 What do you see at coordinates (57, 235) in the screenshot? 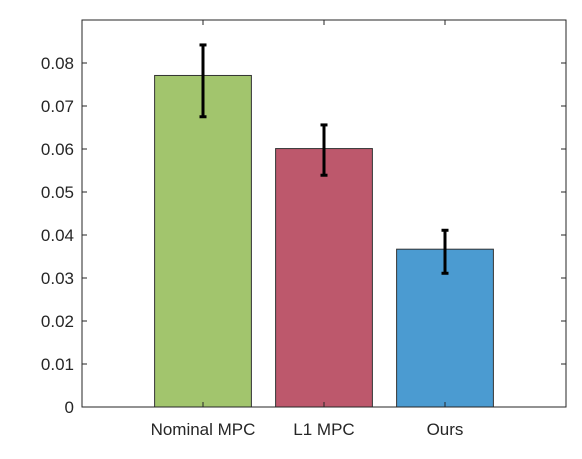
I see `y-tick-label: 0.04` at bounding box center [57, 235].